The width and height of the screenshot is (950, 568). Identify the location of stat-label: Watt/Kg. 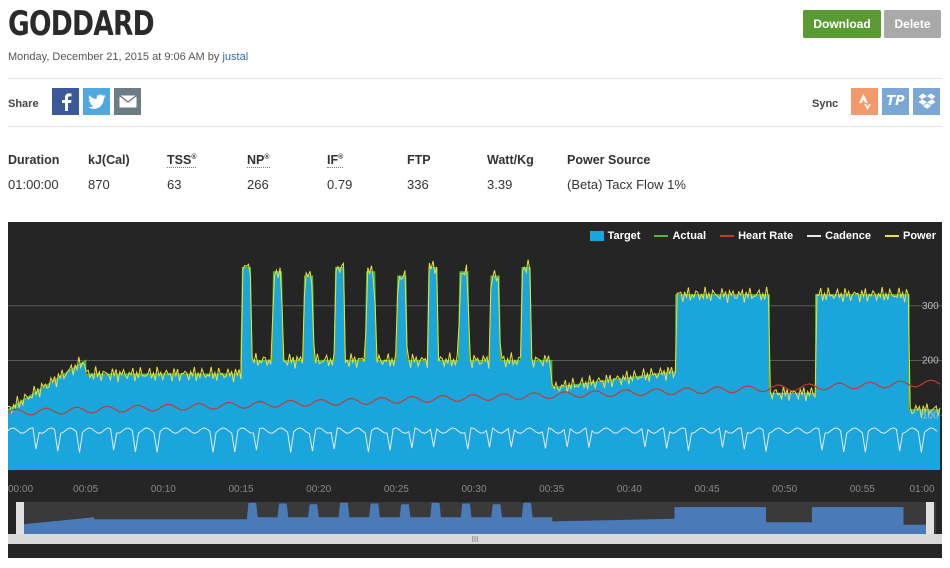
(510, 160).